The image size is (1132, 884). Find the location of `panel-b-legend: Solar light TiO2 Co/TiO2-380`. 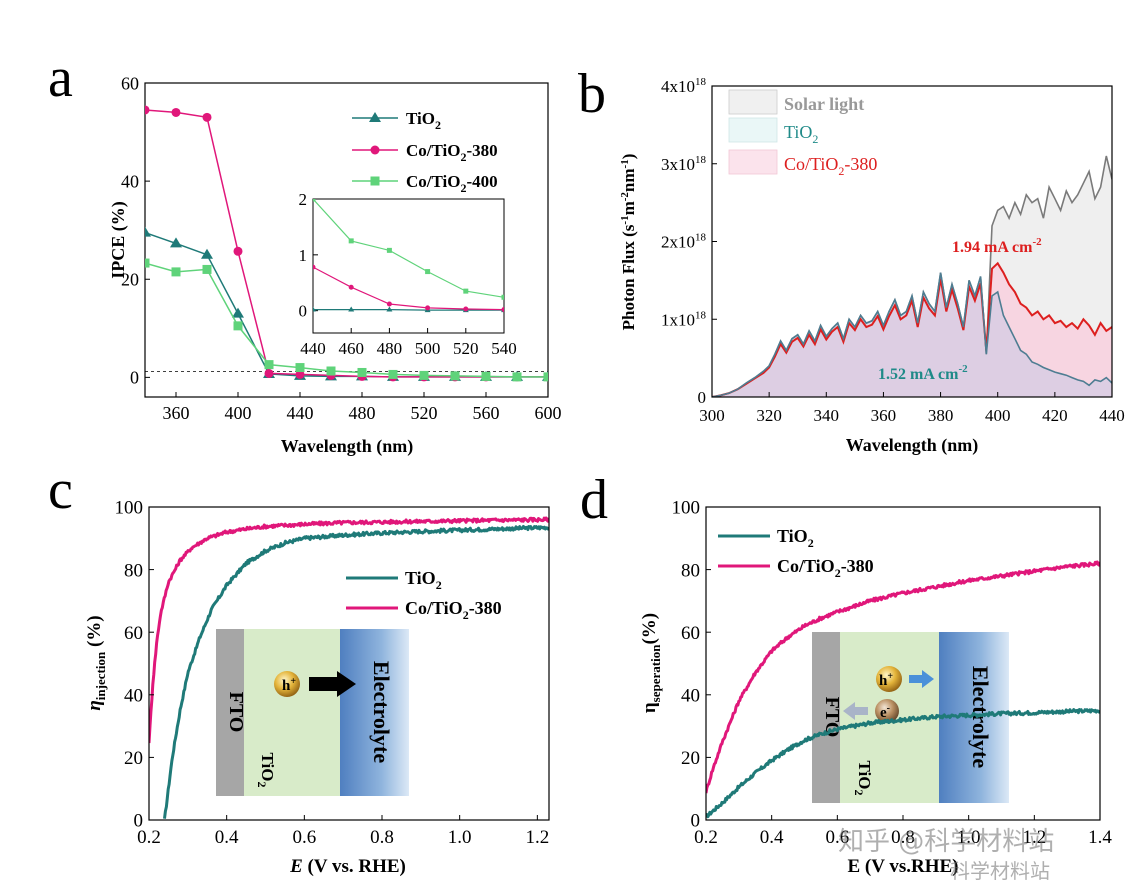

panel-b-legend: Solar light TiO2 Co/TiO2-380 is located at coordinates (802, 133).